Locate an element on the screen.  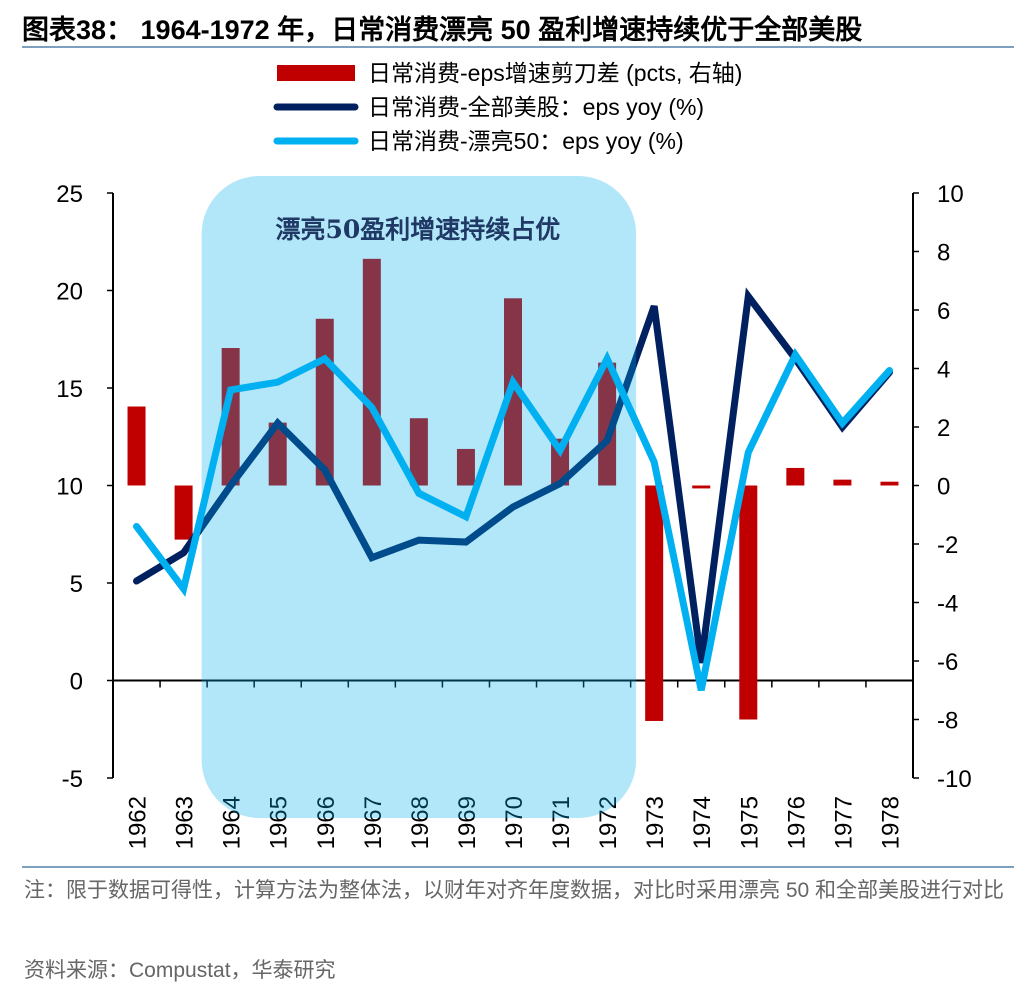
right-tick-label: 4 is located at coordinates (943, 370).